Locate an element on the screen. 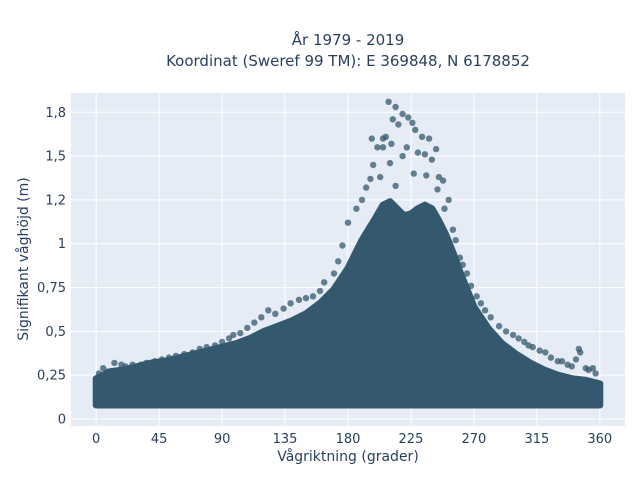 This screenshot has width=640, height=480. x-tick-label: 315 is located at coordinates (536, 439).